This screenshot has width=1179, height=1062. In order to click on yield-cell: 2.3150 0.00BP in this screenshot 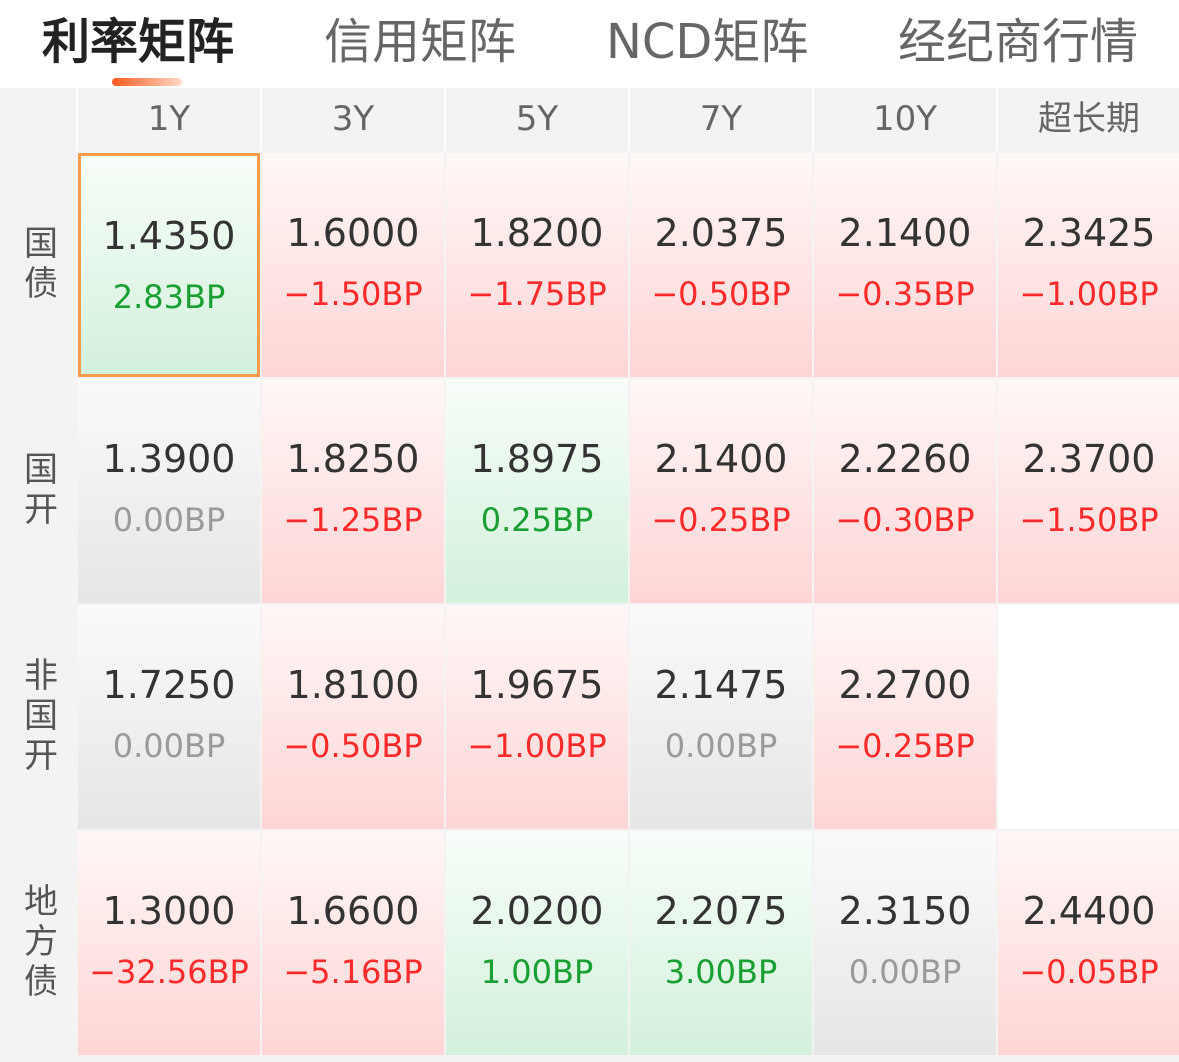, I will do `click(905, 943)`.